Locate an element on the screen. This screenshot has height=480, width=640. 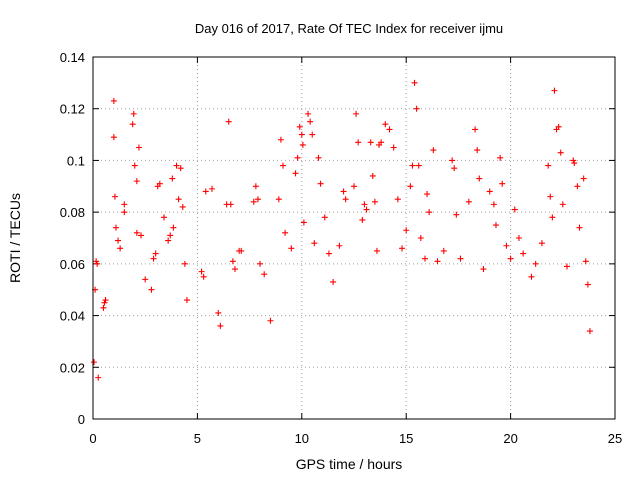
y-tick-label: 0.12 is located at coordinates (72, 109).